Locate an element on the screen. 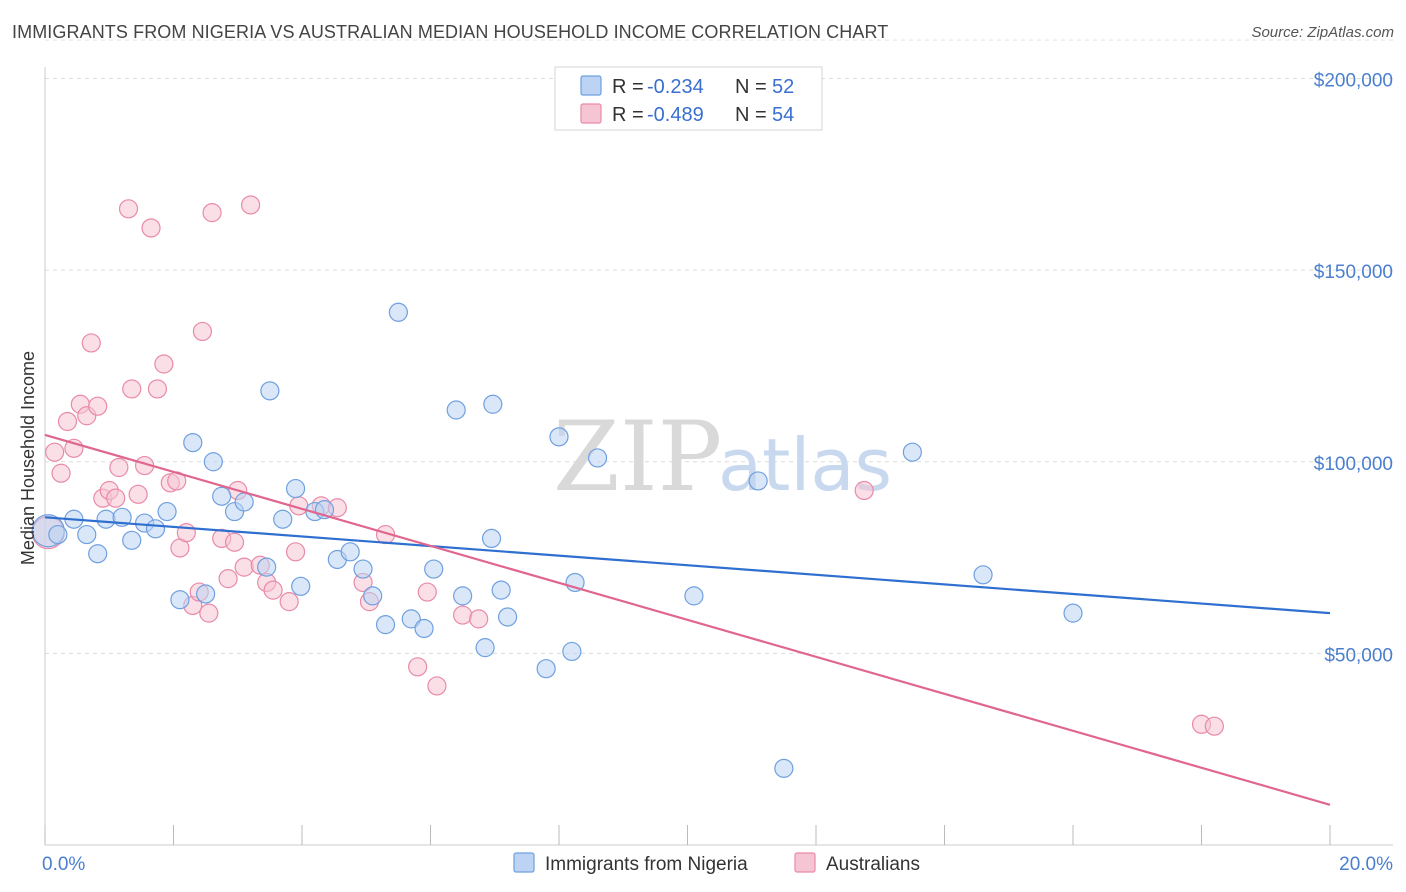 Image resolution: width=1406 pixels, height=892 pixels. watermark-zip: ZIP is located at coordinates (637, 457).